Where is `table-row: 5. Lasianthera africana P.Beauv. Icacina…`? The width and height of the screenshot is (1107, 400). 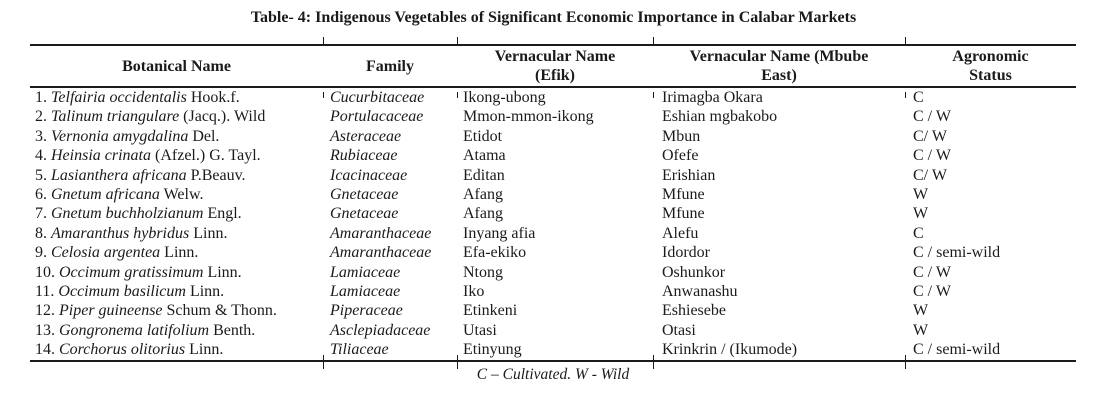
table-row: 5. Lasianthera africana P.Beauv. Icacina… is located at coordinates (553, 175).